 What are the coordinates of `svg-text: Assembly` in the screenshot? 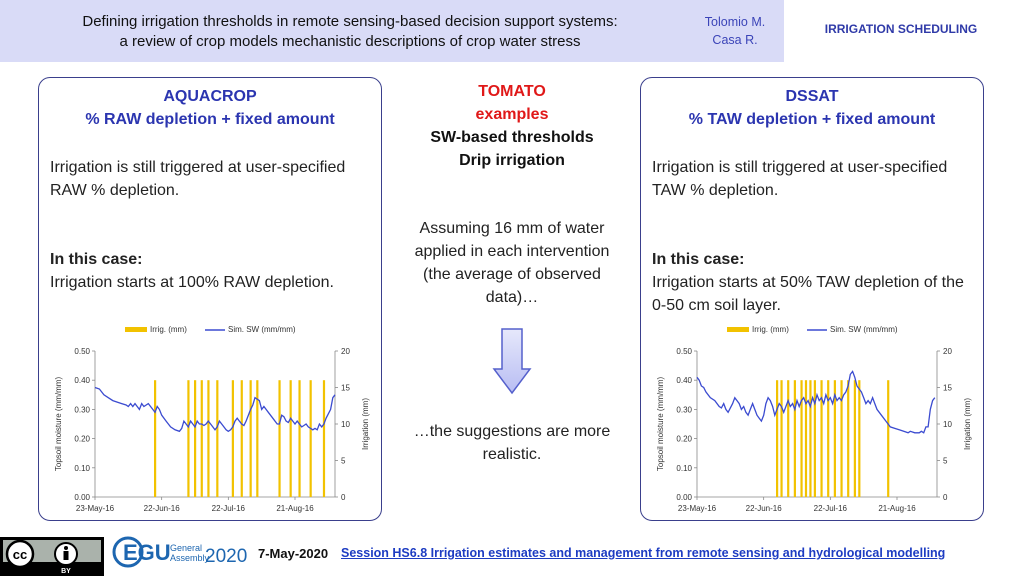 It's located at (190, 558).